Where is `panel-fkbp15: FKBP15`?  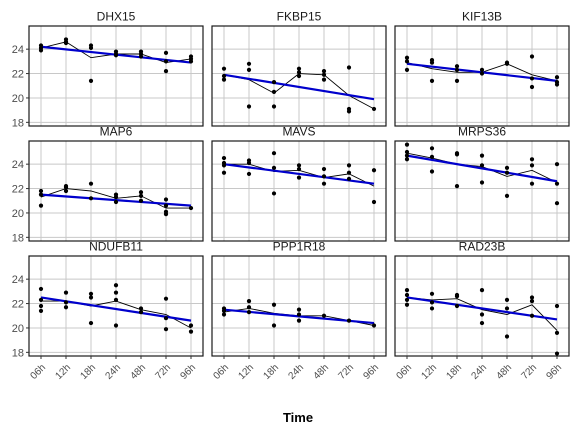
panel-fkbp15: FKBP15 is located at coordinates (299, 68).